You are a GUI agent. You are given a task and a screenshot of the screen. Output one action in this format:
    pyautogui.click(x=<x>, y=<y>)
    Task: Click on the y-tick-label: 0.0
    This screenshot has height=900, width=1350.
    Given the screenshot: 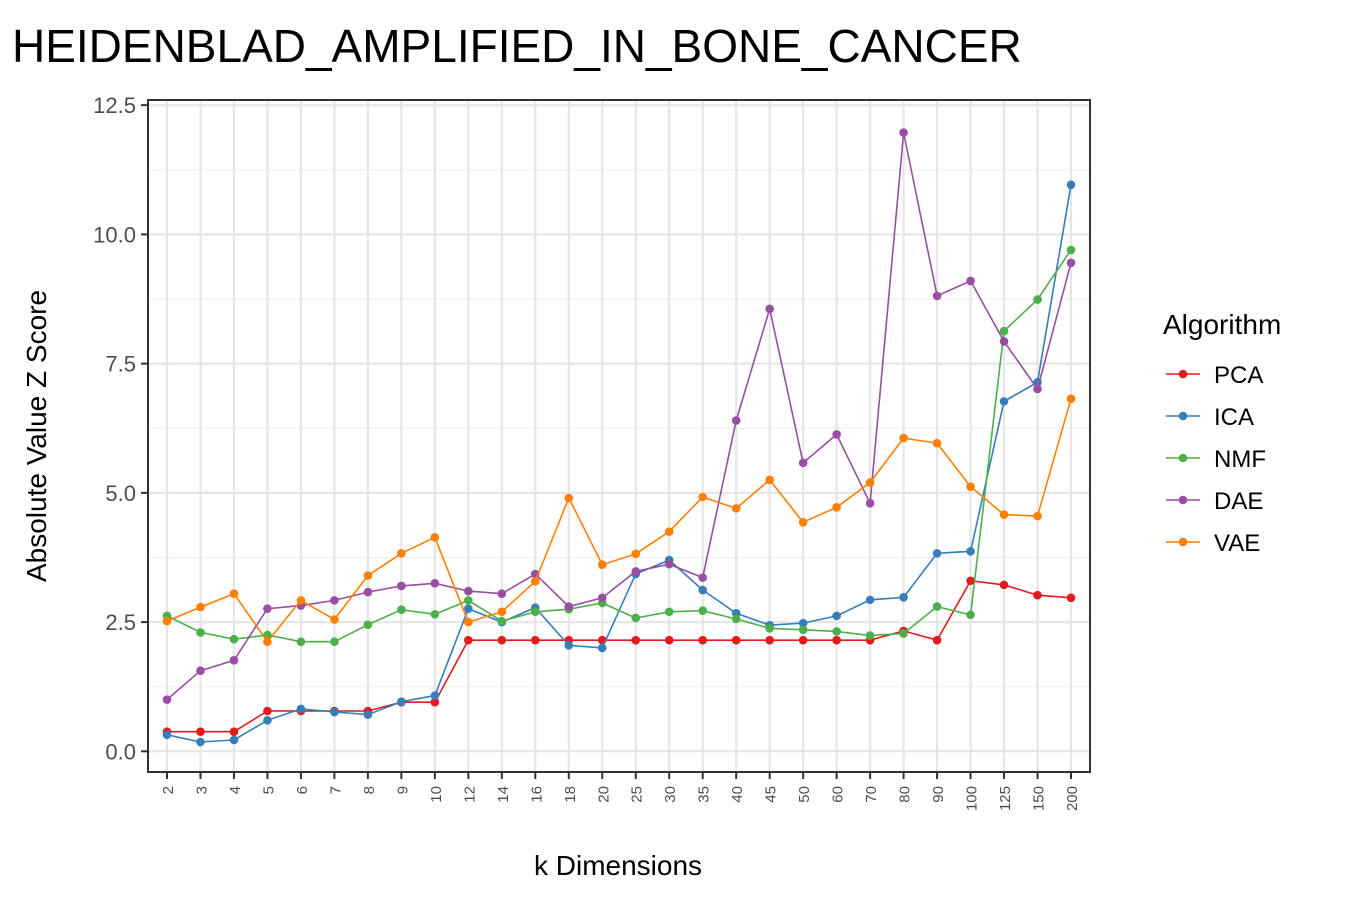 What is the action you would take?
    pyautogui.click(x=120, y=751)
    